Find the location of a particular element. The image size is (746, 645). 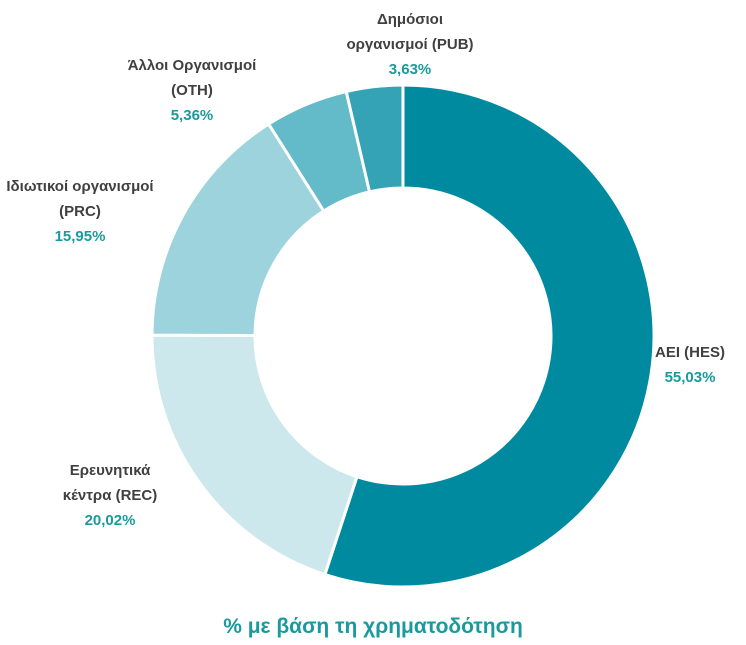

category-label: Δημόσιοι οργανισμοί (PUB) is located at coordinates (410, 32).